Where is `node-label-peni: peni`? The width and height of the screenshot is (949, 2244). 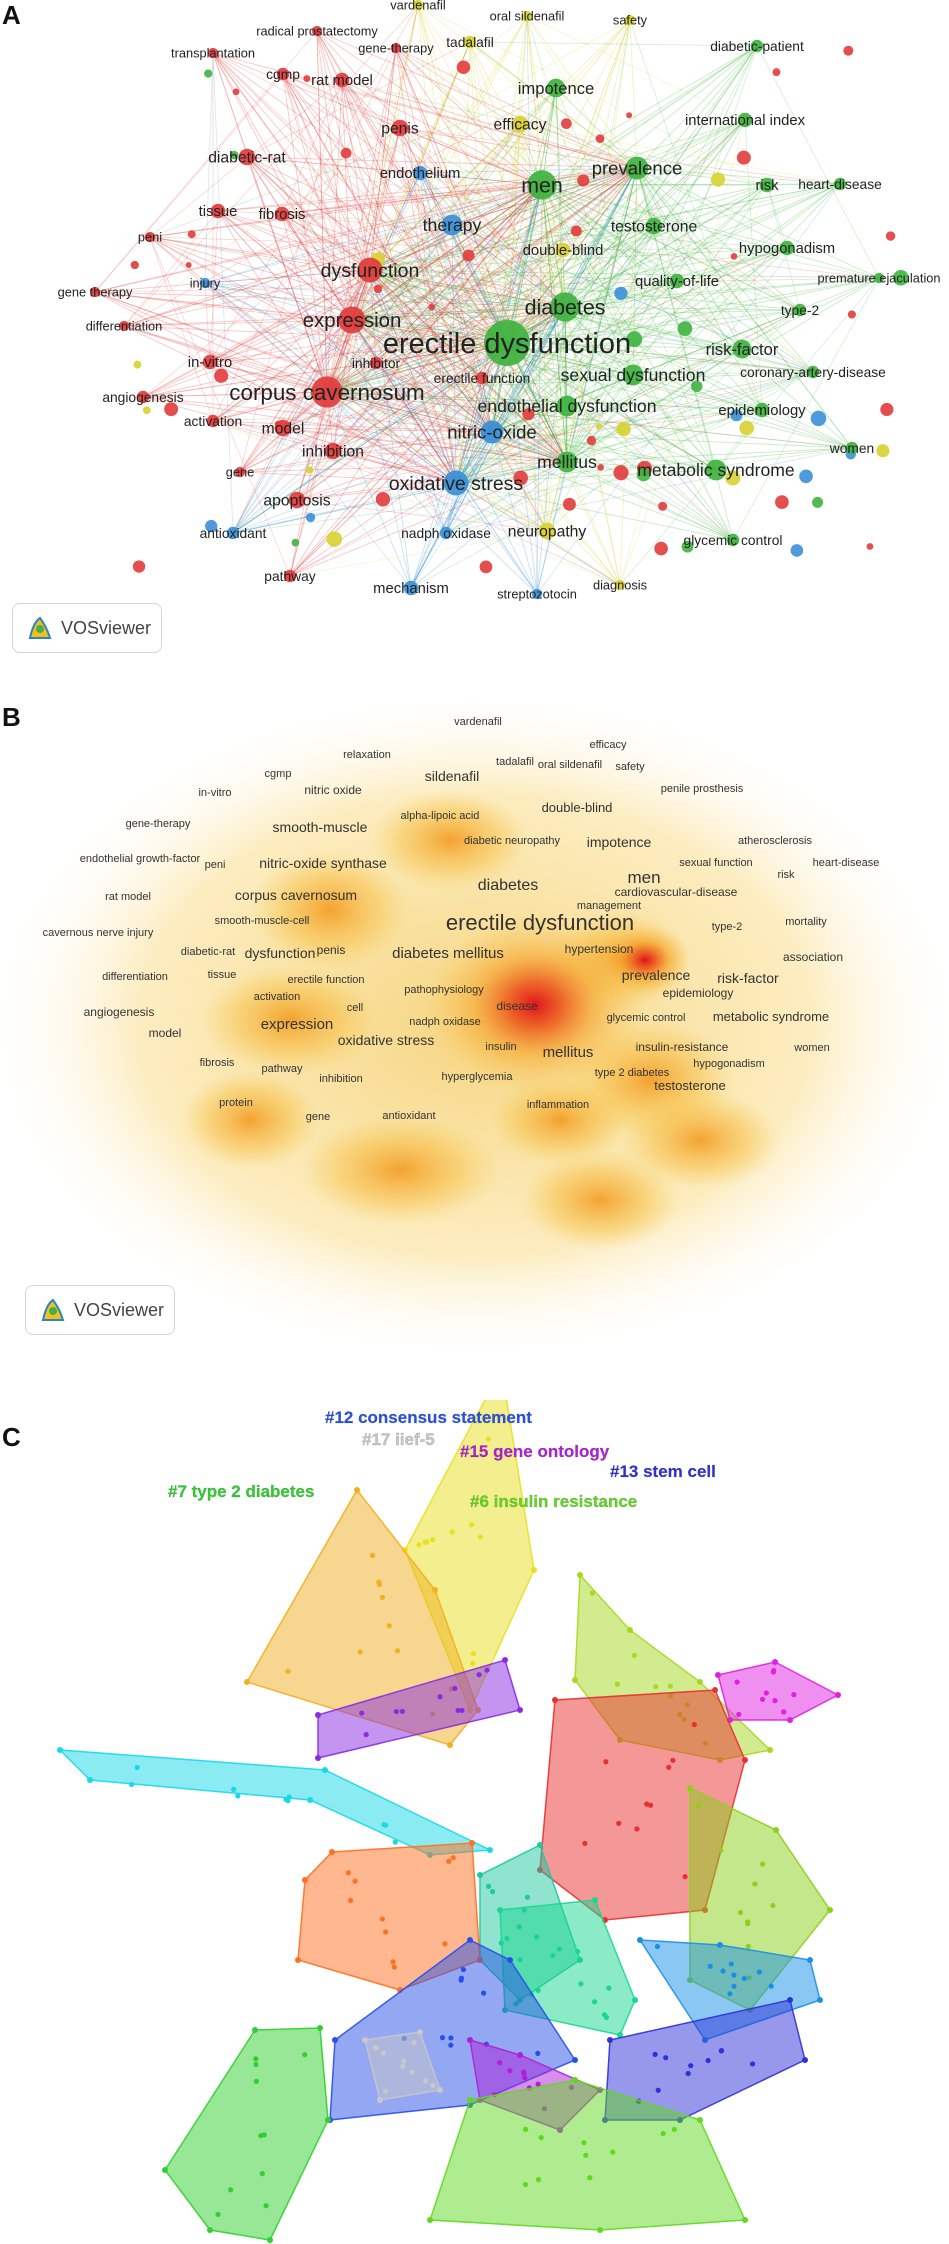
node-label-peni: peni is located at coordinates (150, 236).